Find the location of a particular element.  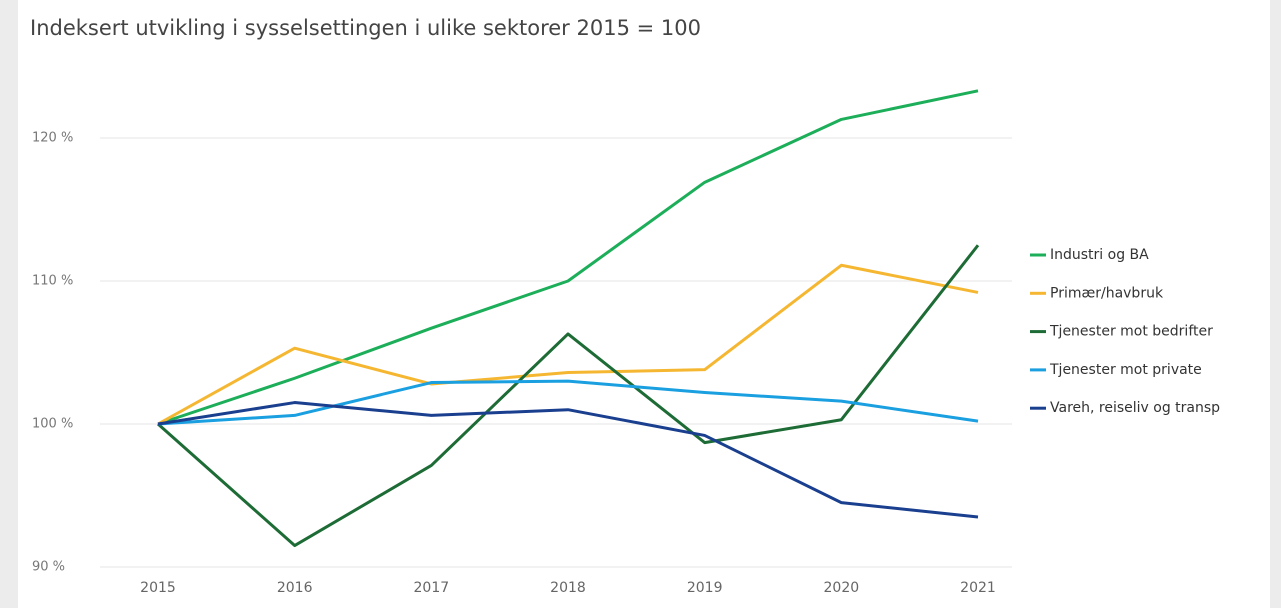

x-tick-label: 2019 is located at coordinates (705, 588).